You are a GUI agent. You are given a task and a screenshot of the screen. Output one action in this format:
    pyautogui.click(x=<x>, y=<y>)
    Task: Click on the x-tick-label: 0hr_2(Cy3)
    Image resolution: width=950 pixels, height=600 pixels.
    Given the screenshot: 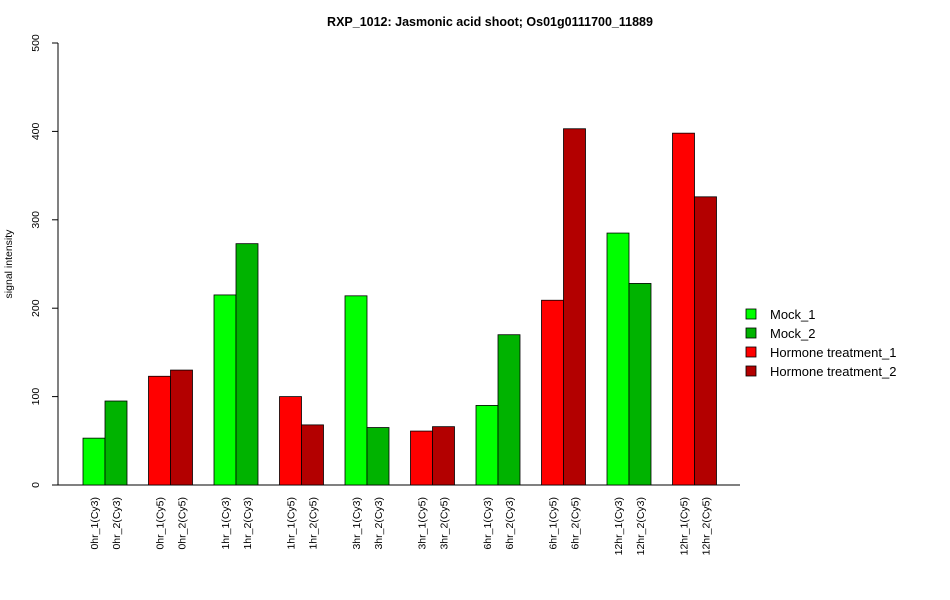 What is the action you would take?
    pyautogui.click(x=117, y=523)
    